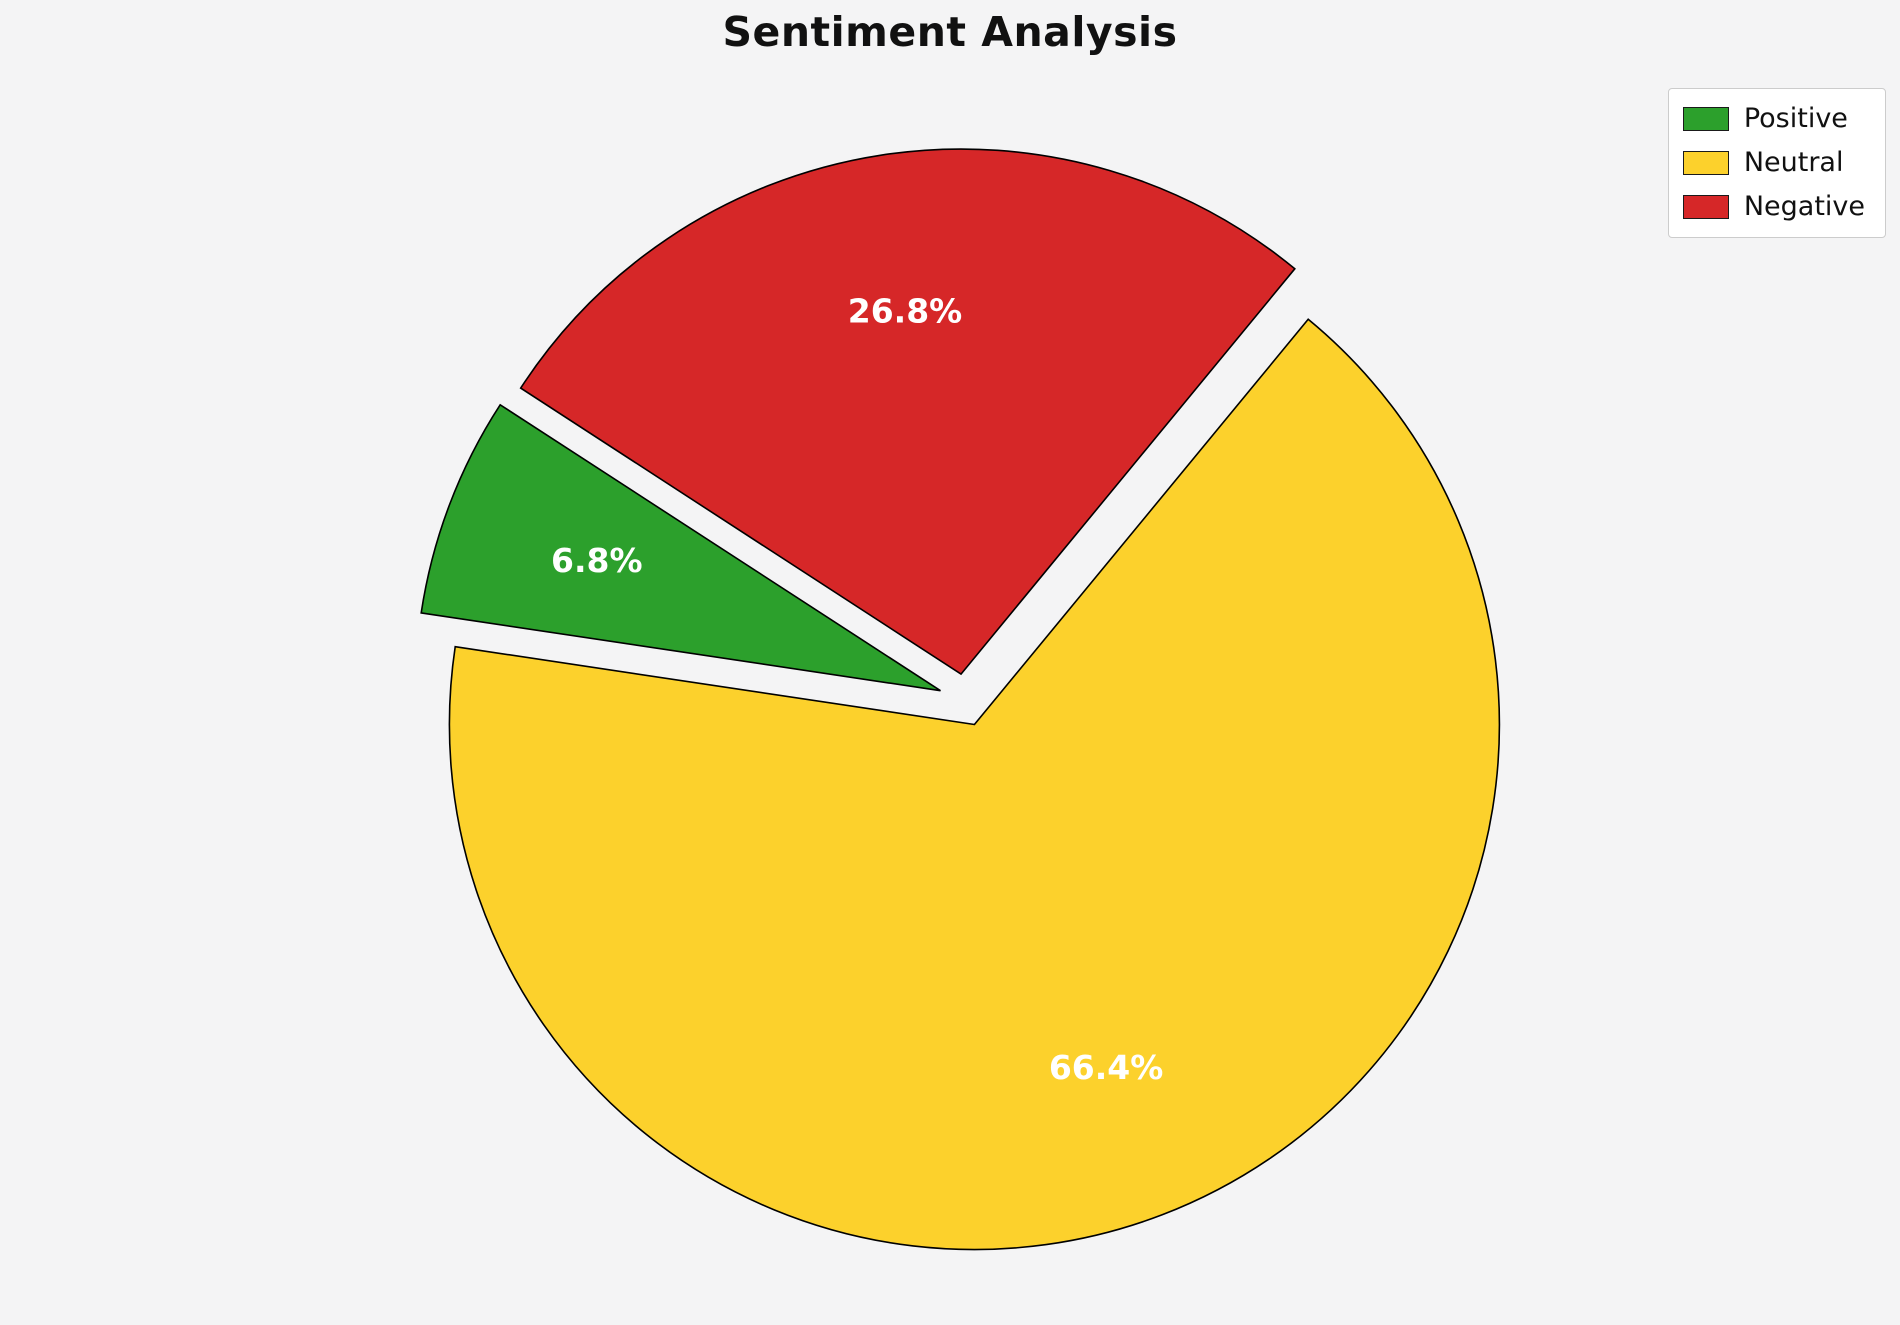  I want to click on pie-slice-pct-negative: 26.8%, so click(905, 310).